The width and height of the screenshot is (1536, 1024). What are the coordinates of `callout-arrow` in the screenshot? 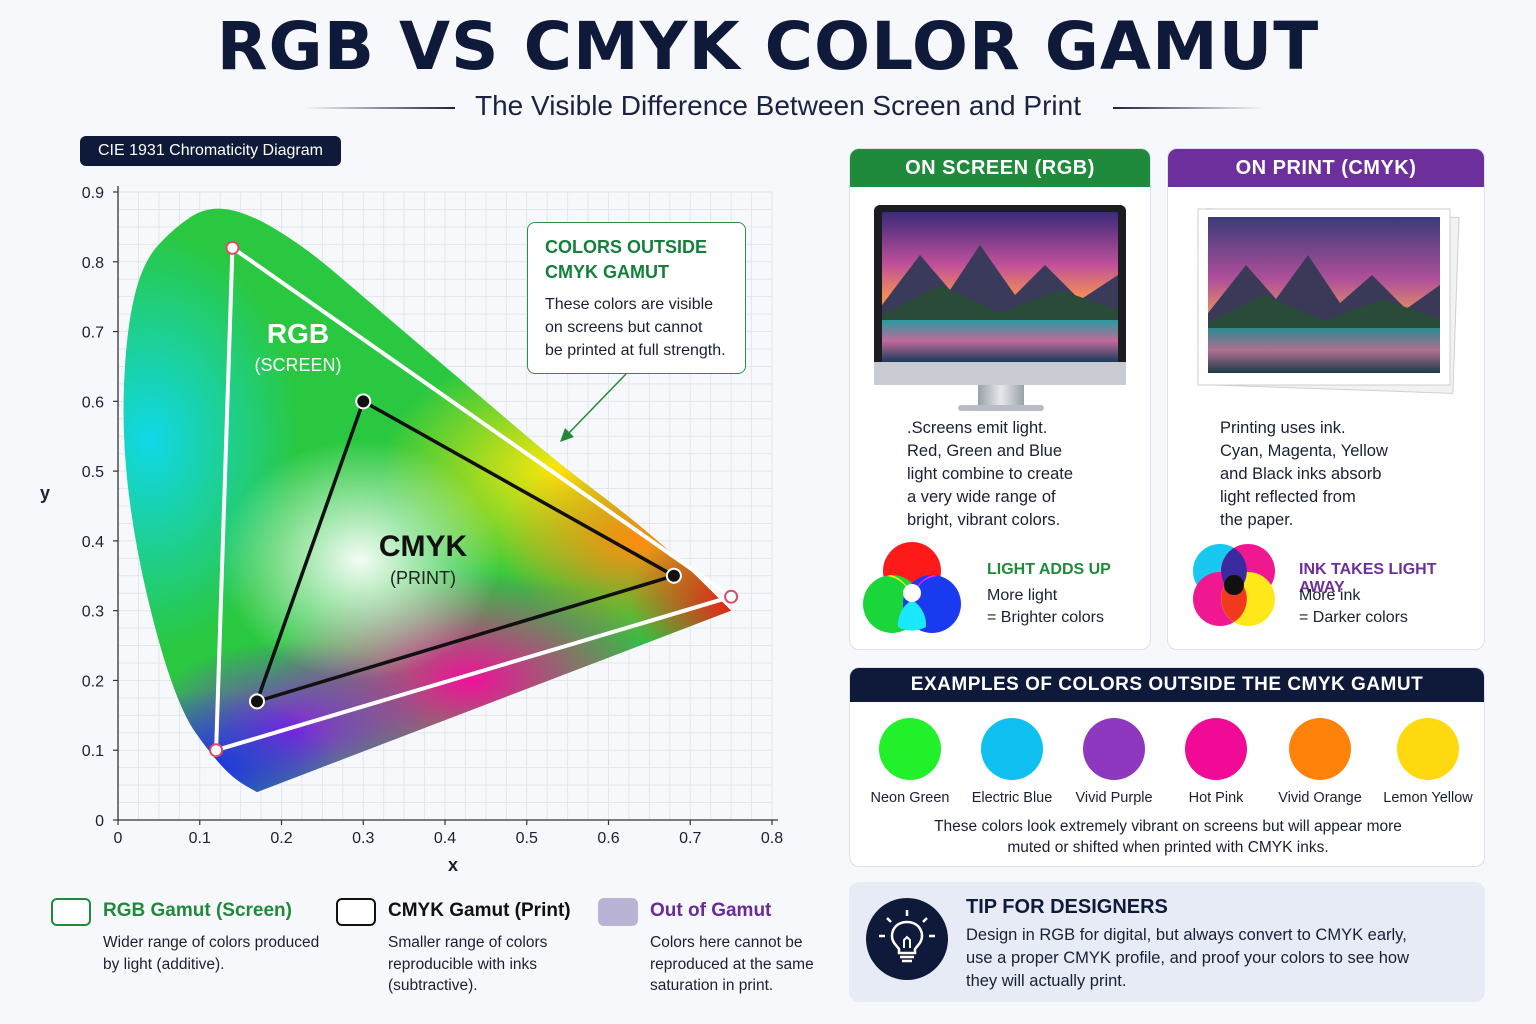 It's located at (596, 405).